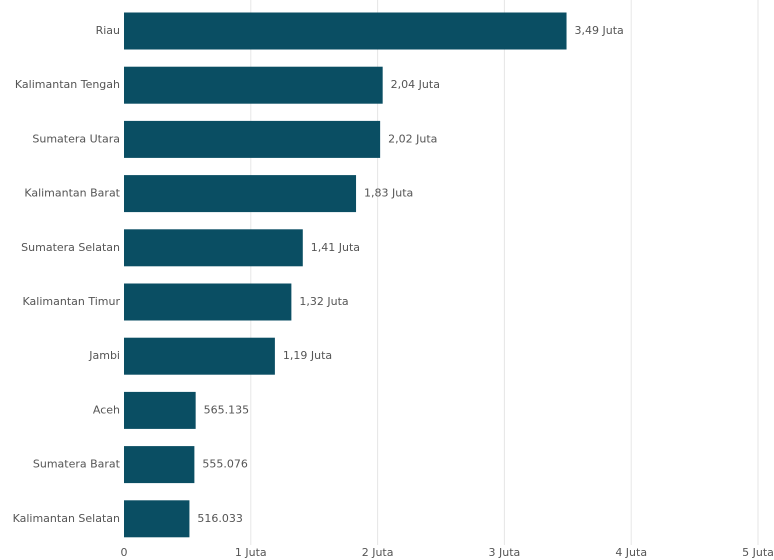 The height and width of the screenshot is (560, 774). Describe the element at coordinates (378, 552) in the screenshot. I see `x-tick-label: 2 Juta` at that location.